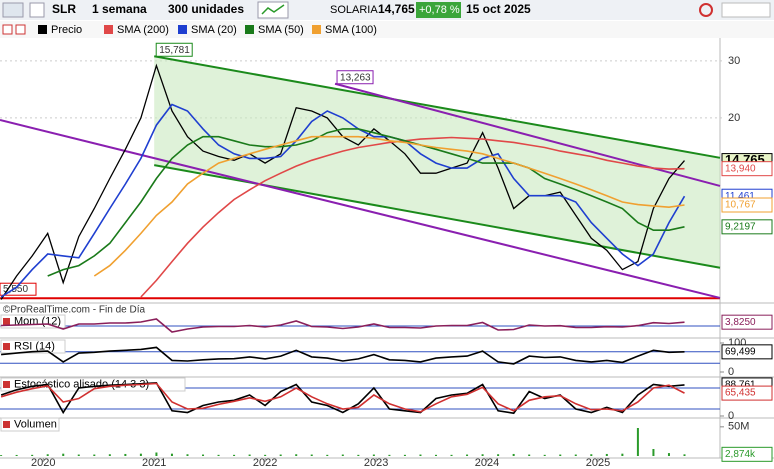 Image resolution: width=774 pixels, height=469 pixels. What do you see at coordinates (740, 168) in the screenshot?
I see `last-value-label: 13,940` at bounding box center [740, 168].